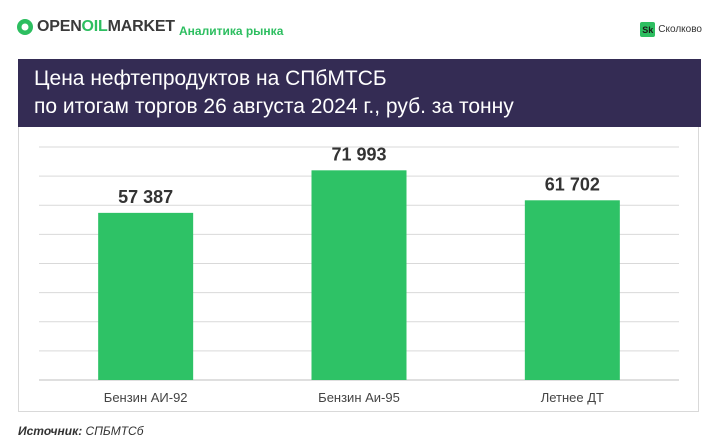 Image resolution: width=720 pixels, height=447 pixels. I want to click on oil-drop-icon, so click(25, 27).